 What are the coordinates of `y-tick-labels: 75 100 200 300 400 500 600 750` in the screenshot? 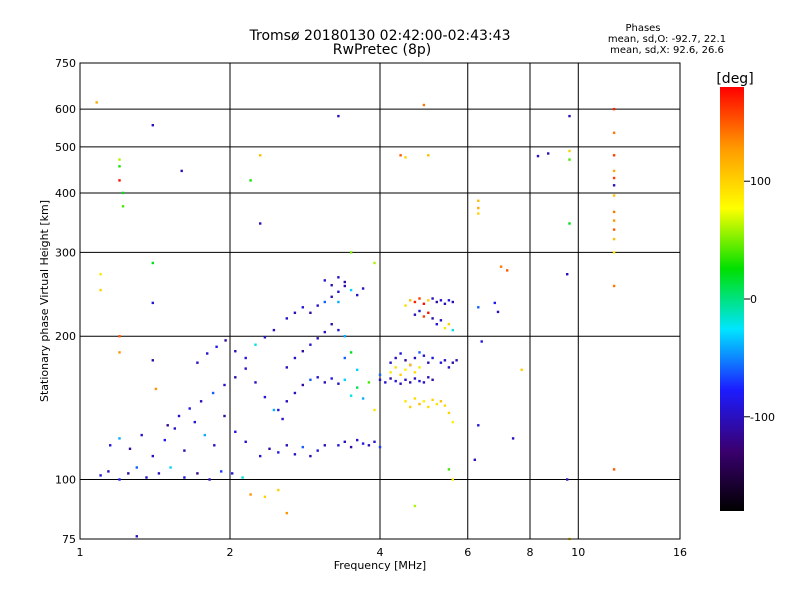 It's located at (65, 301).